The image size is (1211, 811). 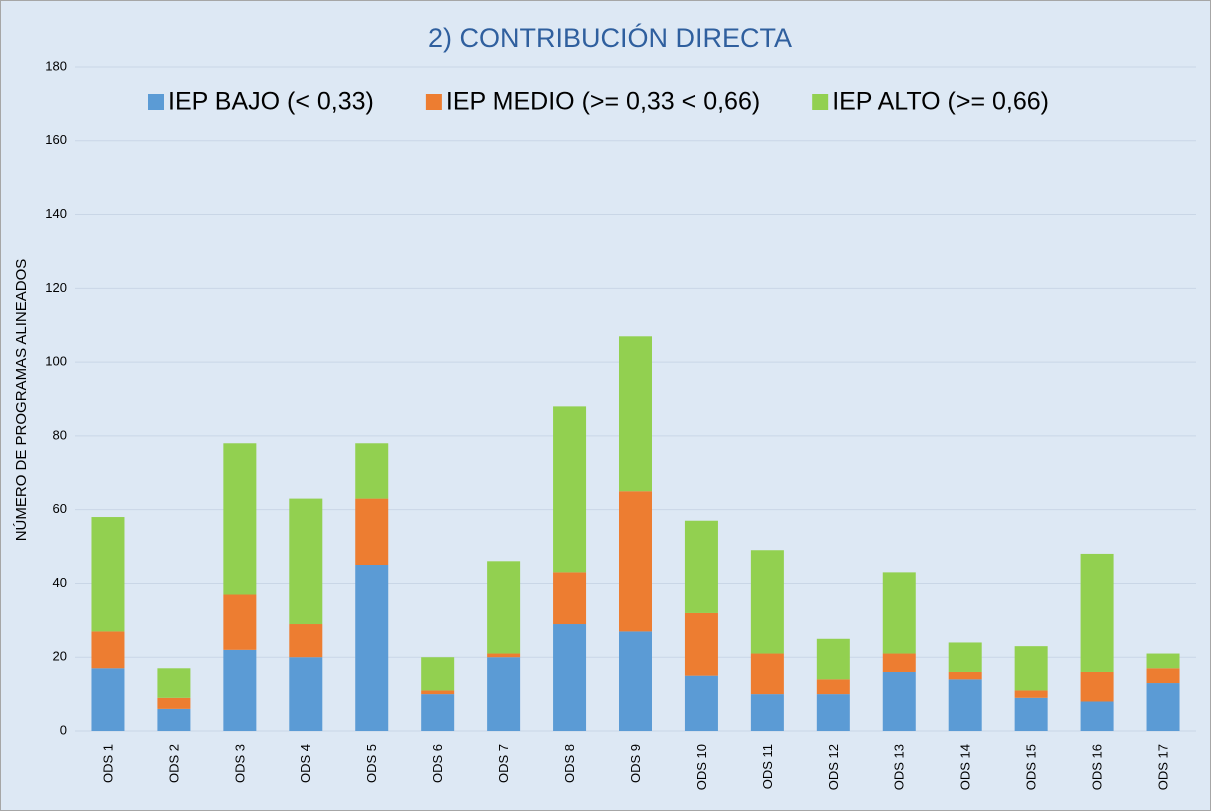 What do you see at coordinates (1162, 767) in the screenshot?
I see `x-tick-label: ODS 17` at bounding box center [1162, 767].